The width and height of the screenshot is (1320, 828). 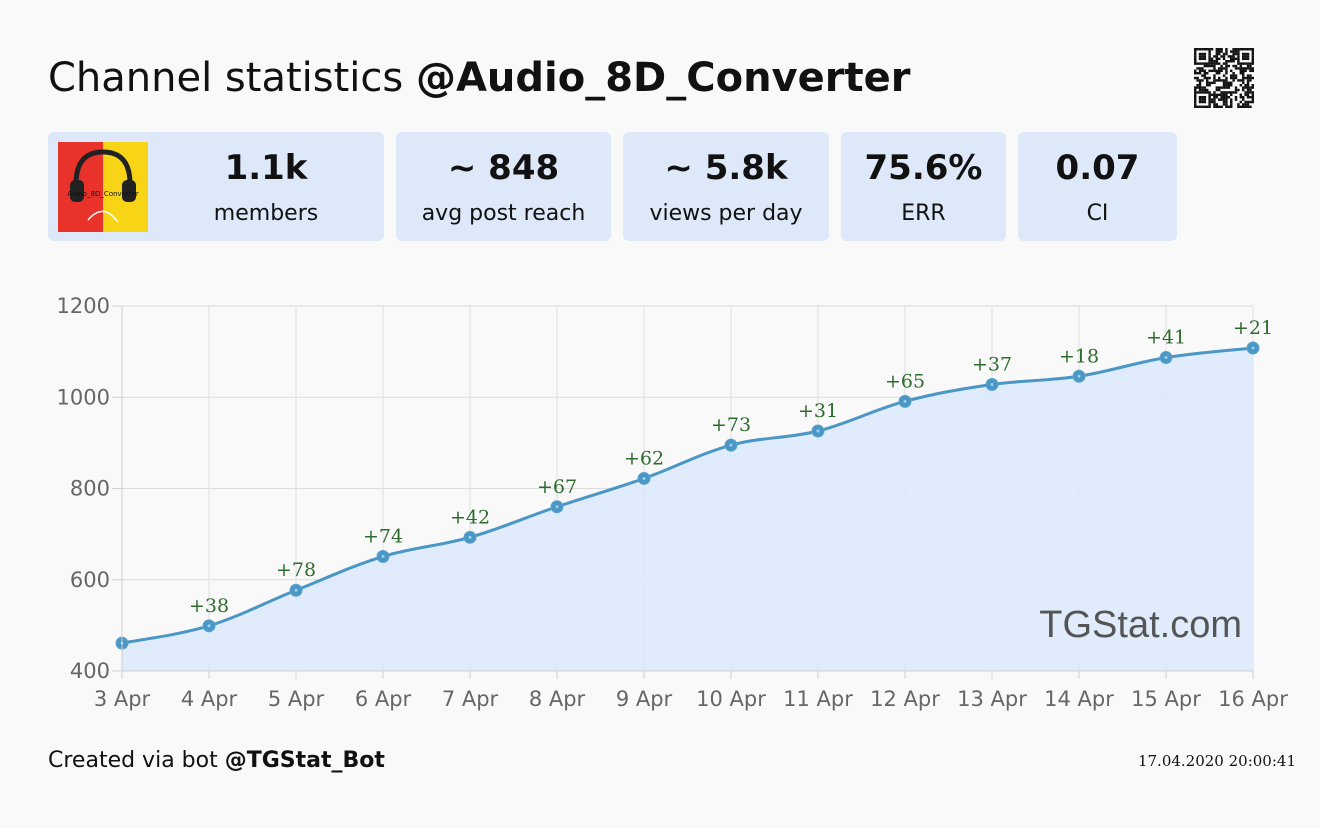 I want to click on delta-label: +74, so click(x=383, y=536).